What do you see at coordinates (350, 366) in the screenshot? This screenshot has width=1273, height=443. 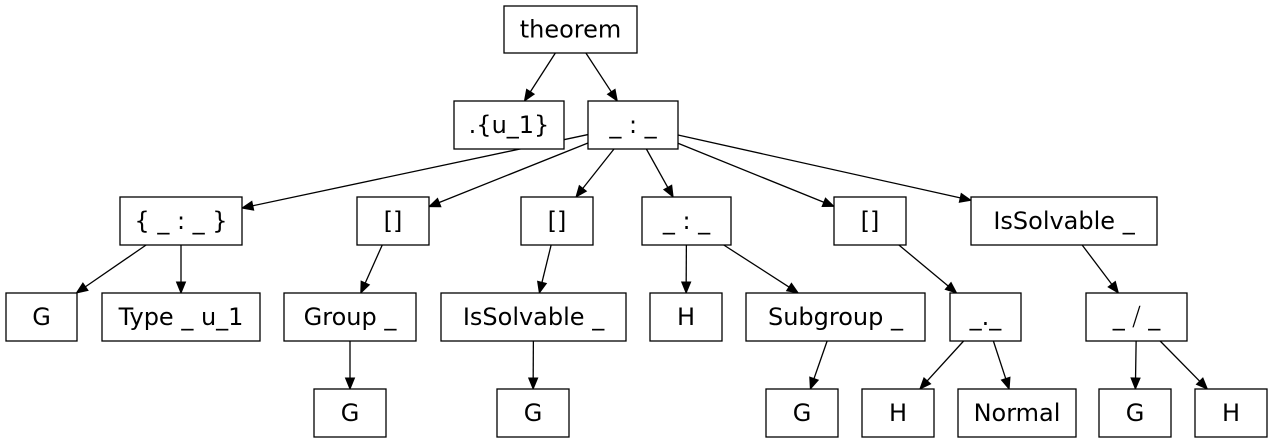 I see `edge-group-to-g` at bounding box center [350, 366].